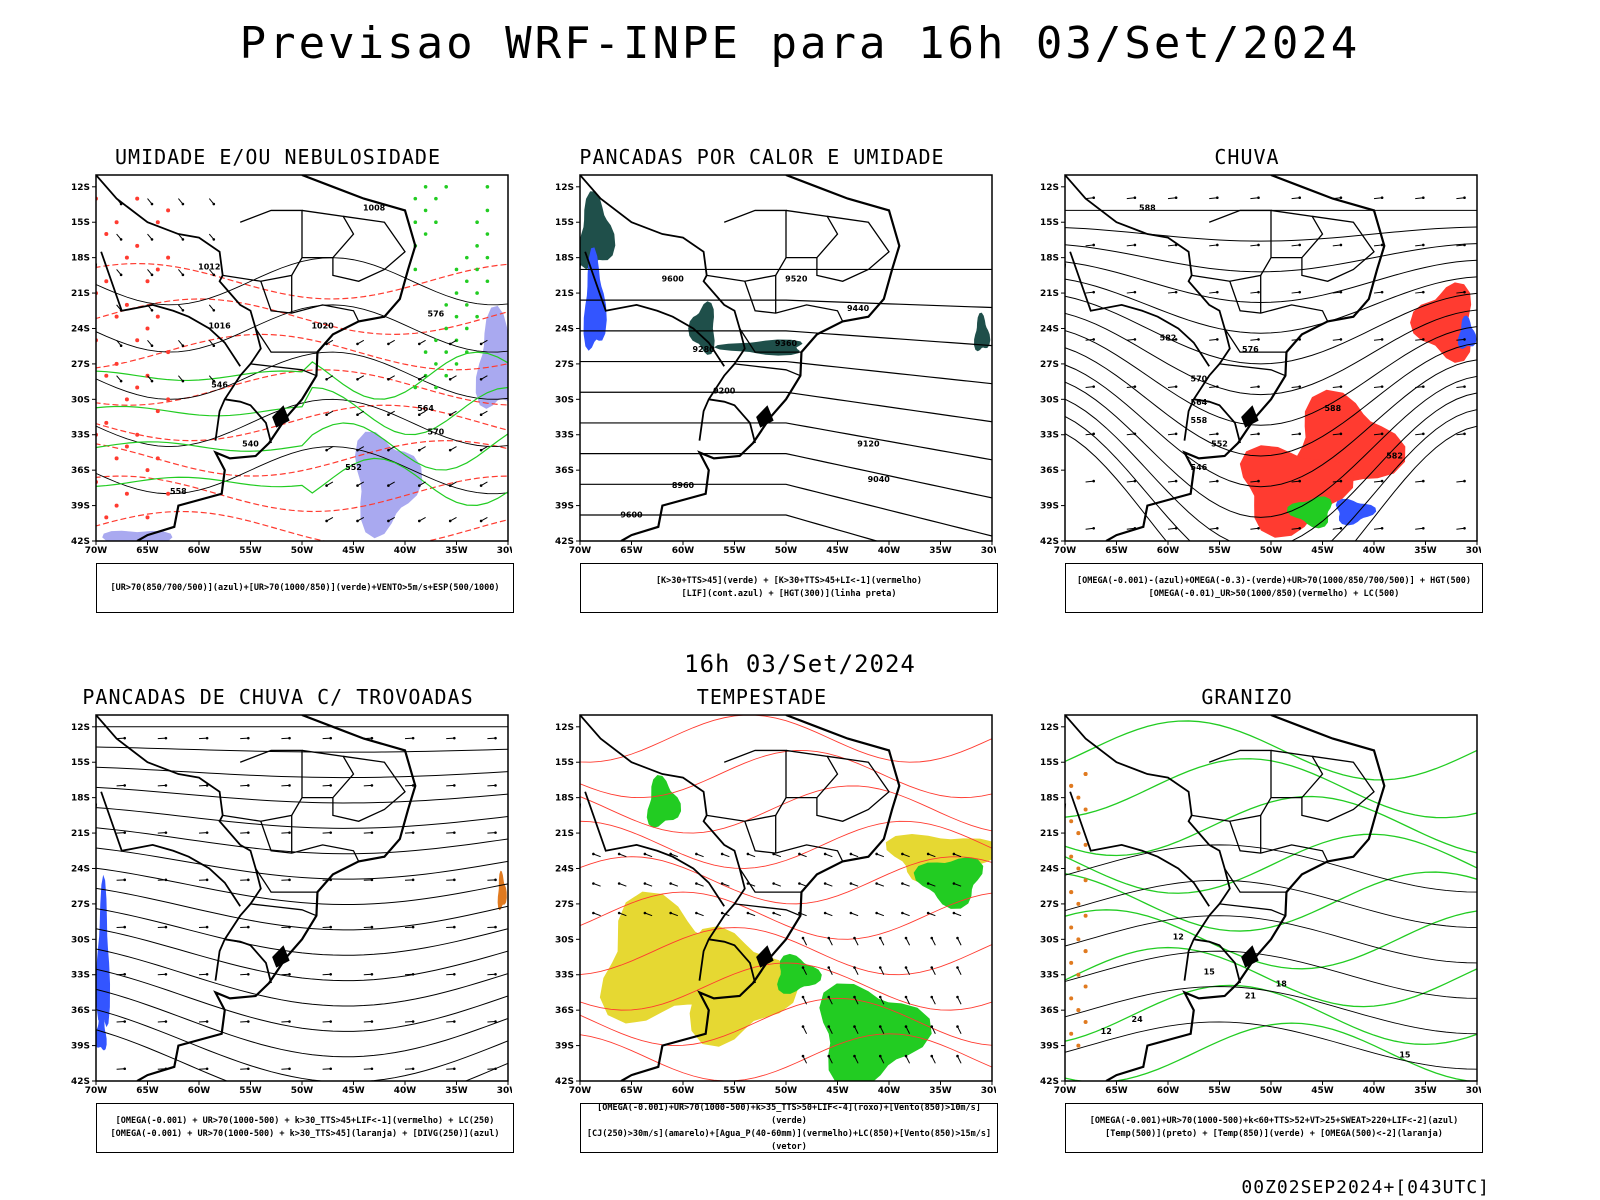 The image size is (1600, 1200). I want to click on lat-tick-label: 27S, so click(80, 365).